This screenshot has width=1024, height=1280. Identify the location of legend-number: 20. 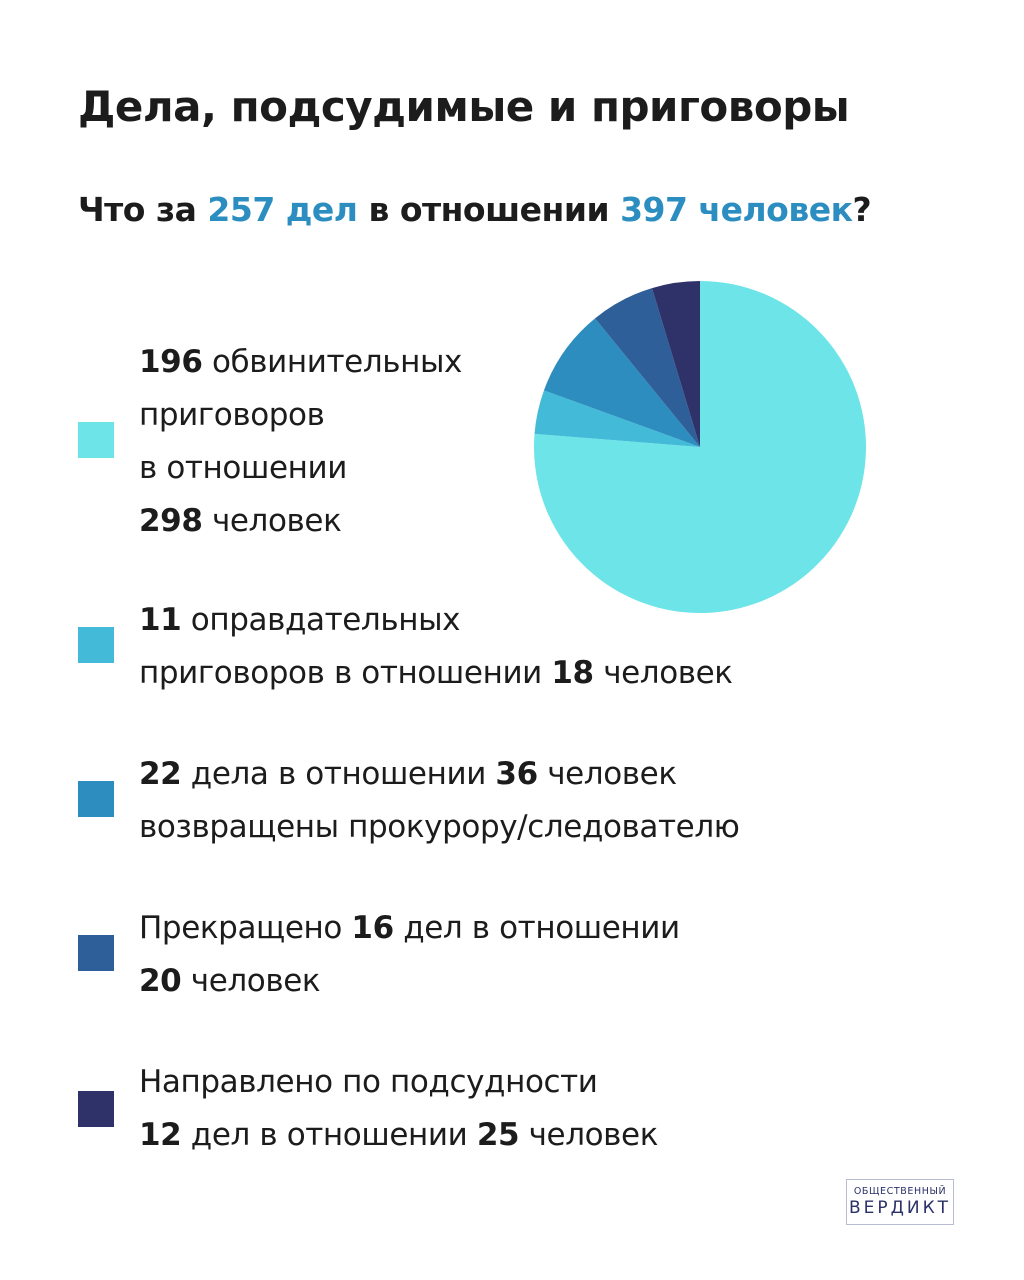
(160, 981).